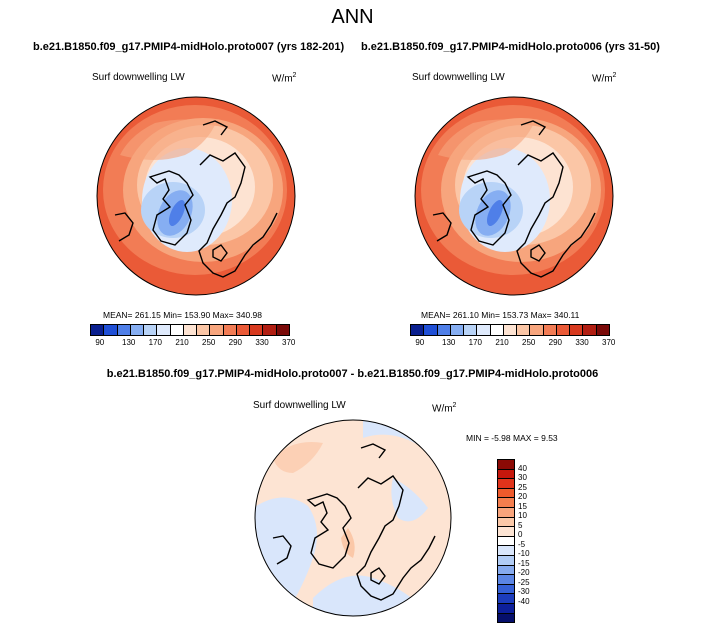 This screenshot has width=705, height=631. What do you see at coordinates (520, 535) in the screenshot?
I see `colorbar-label: 0` at bounding box center [520, 535].